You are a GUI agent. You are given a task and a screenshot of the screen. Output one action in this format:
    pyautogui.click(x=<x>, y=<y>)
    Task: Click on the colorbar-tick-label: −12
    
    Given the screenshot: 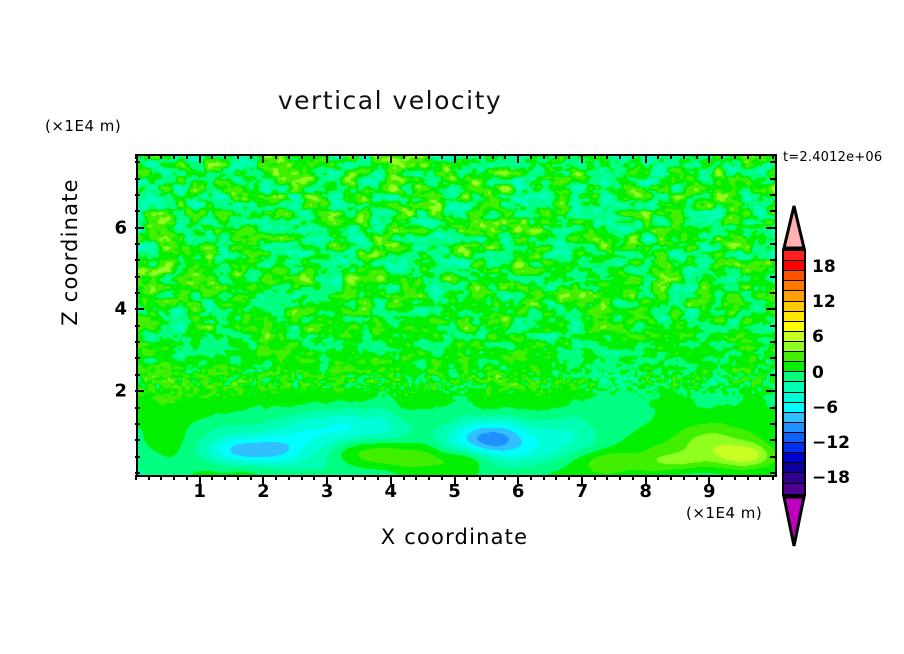 What is the action you would take?
    pyautogui.click(x=831, y=443)
    